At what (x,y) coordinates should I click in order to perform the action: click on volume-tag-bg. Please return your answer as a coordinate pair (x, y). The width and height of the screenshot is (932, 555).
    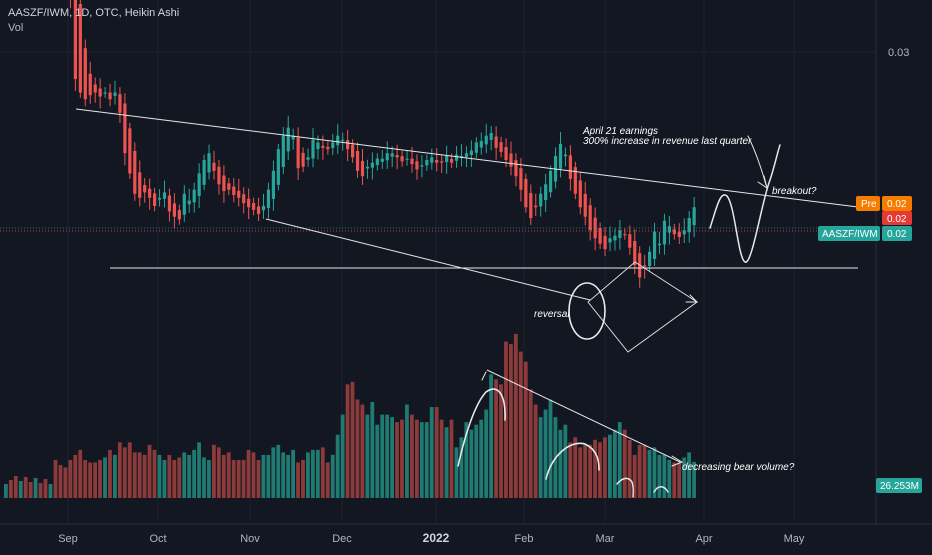
    Looking at the image, I should click on (899, 485).